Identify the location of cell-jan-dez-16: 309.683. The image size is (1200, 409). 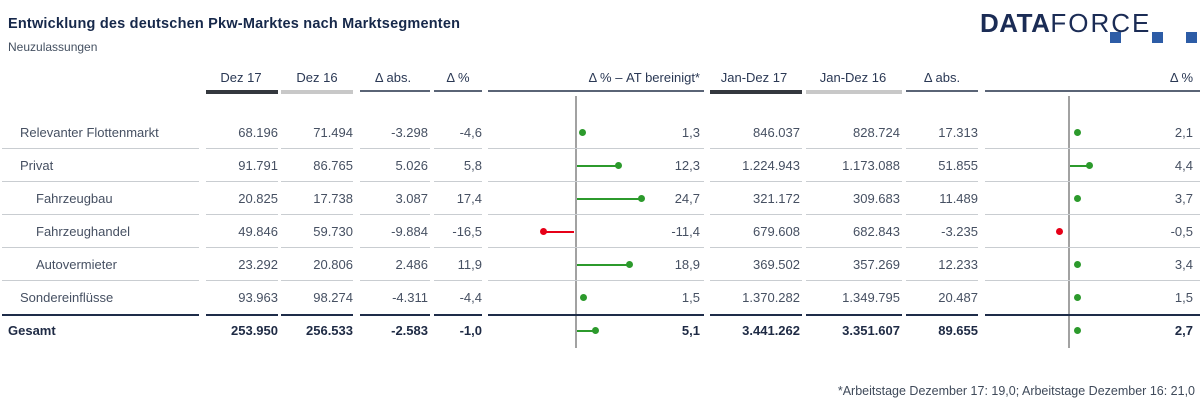
(876, 198).